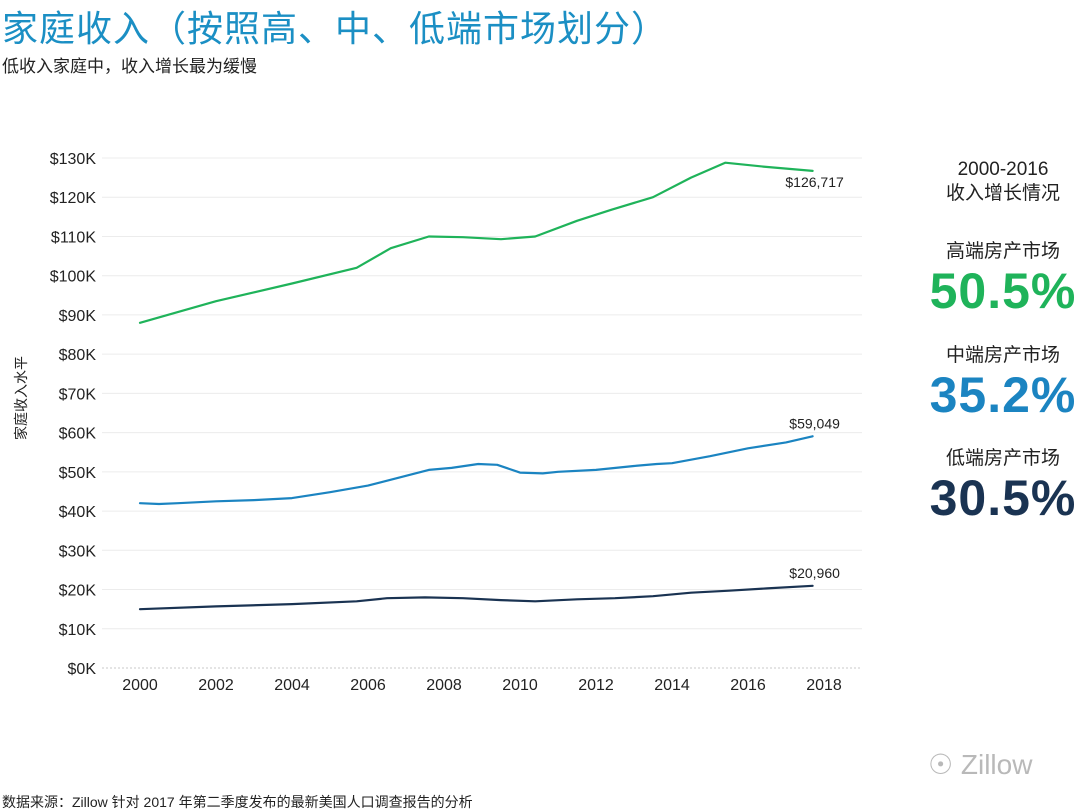  I want to click on zillow-watermark: ☉ Zillow, so click(980, 764).